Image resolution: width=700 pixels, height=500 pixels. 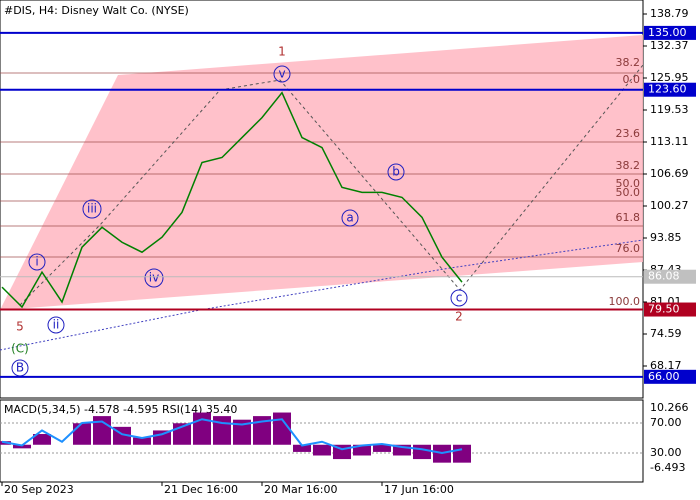 I want to click on x-tick-label: 17 Jun 16:00, so click(x=419, y=489).